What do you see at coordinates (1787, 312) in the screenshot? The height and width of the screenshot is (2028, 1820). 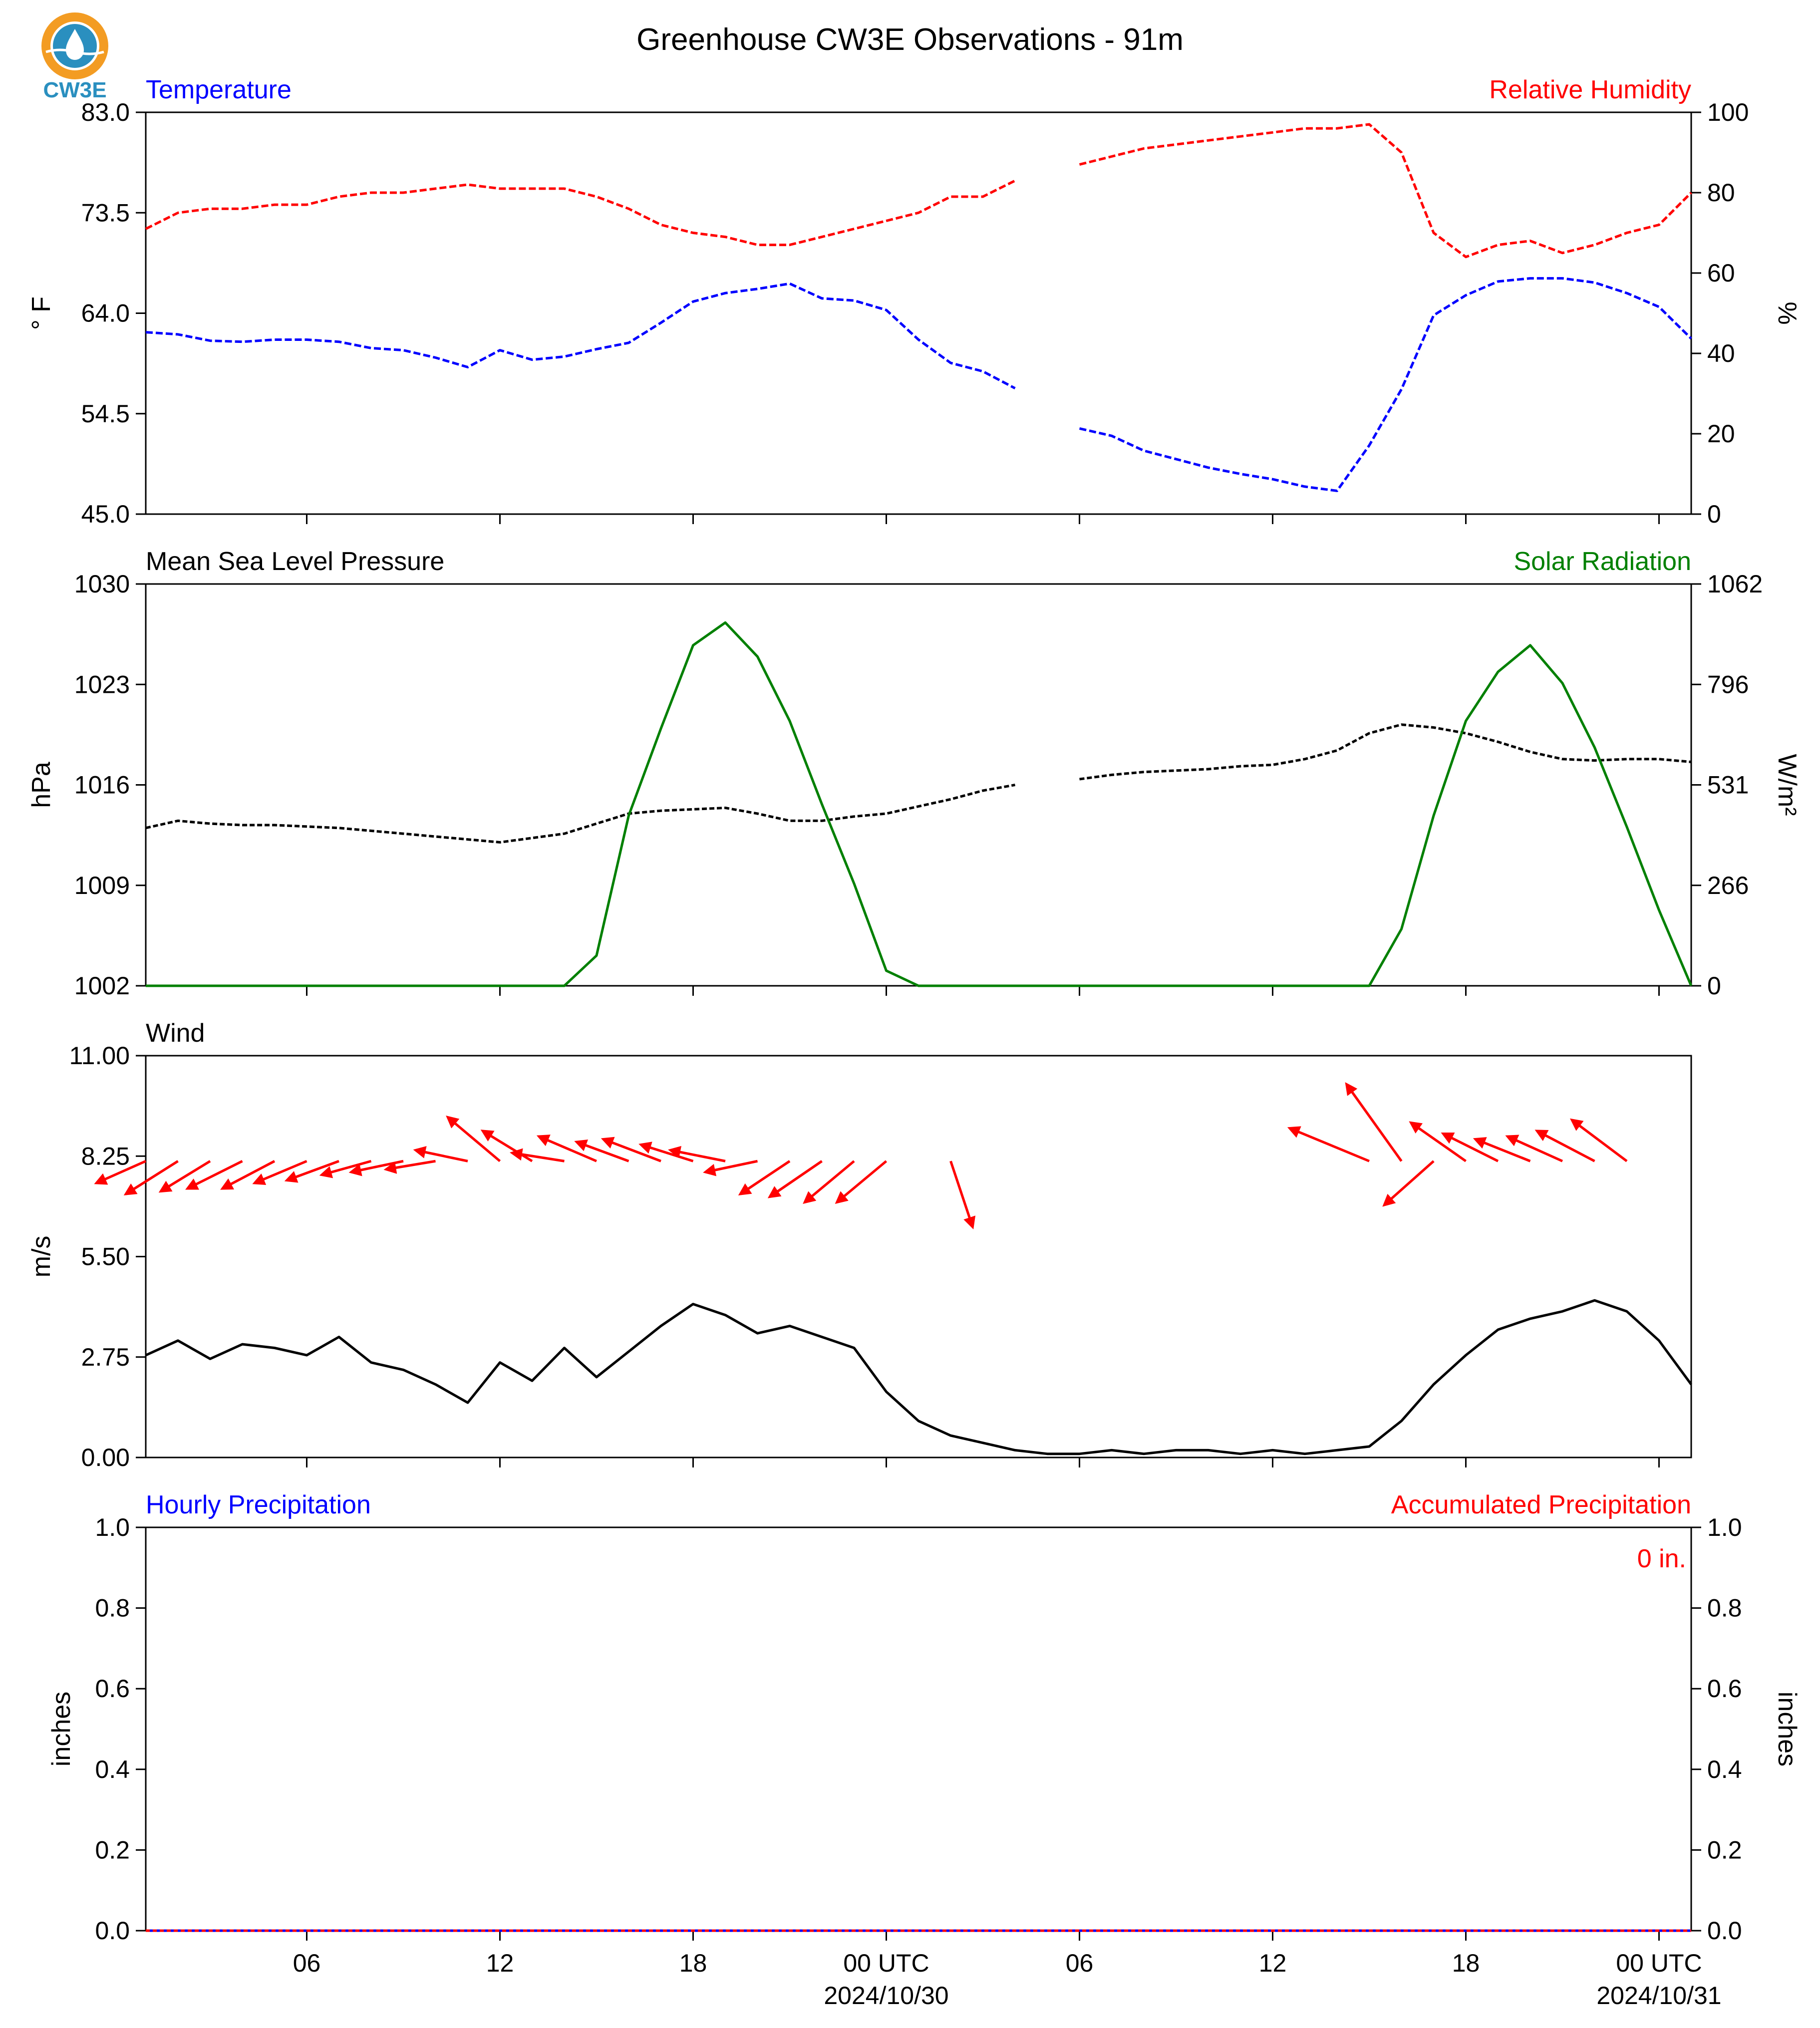 I see `y-axis-label-right: %` at bounding box center [1787, 312].